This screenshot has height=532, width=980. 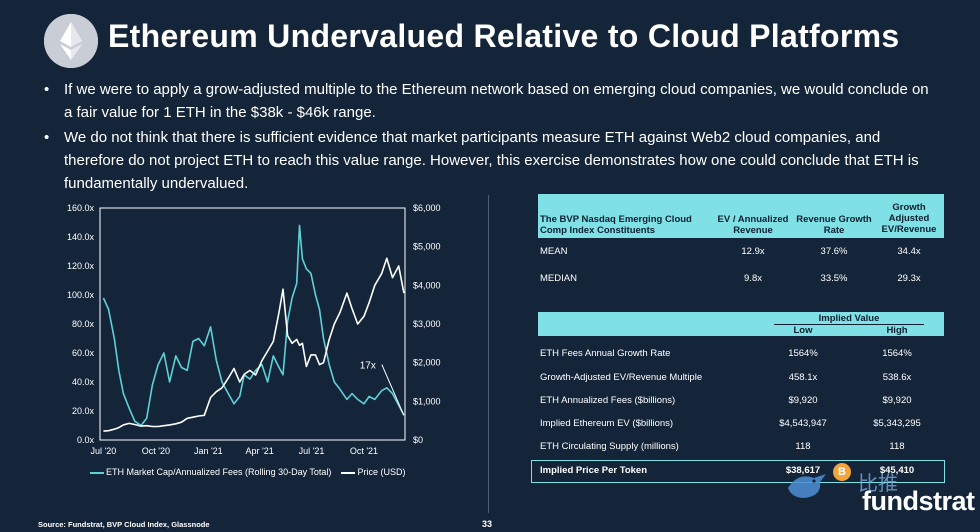 I want to click on y-right-tick-label: $6,000, so click(x=427, y=208).